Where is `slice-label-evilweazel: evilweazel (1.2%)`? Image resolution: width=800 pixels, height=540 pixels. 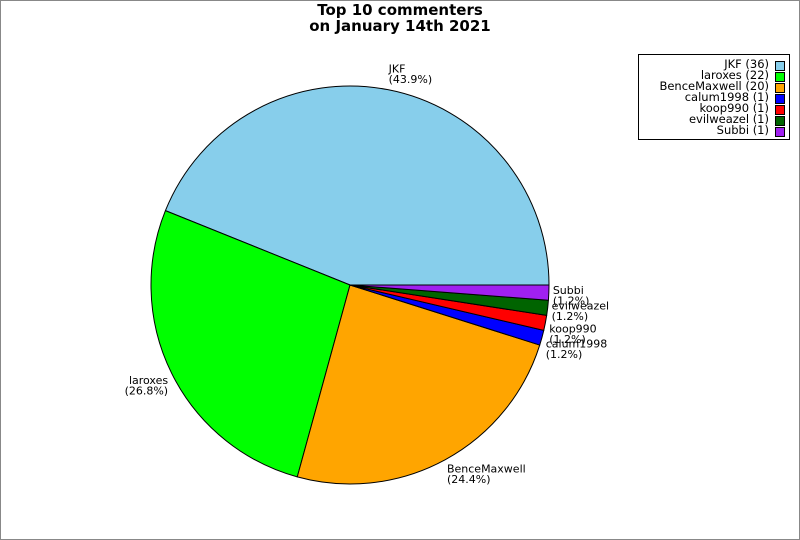
slice-label-evilweazel: evilweazel (1.2%) is located at coordinates (581, 311).